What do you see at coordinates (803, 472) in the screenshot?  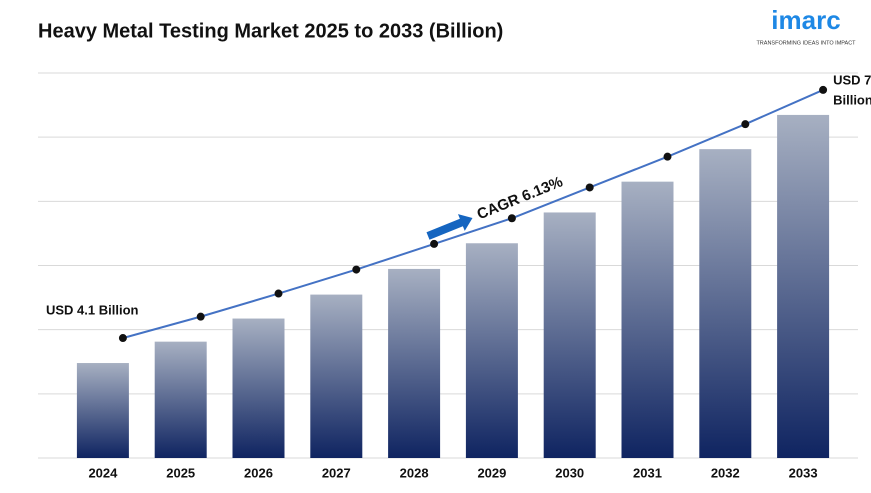 I see `x-tick-label: 2033` at bounding box center [803, 472].